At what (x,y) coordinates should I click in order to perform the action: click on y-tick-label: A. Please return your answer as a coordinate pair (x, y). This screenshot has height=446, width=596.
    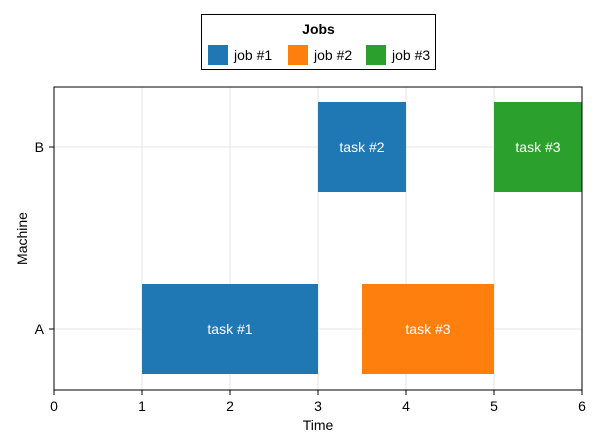
    Looking at the image, I should click on (40, 329).